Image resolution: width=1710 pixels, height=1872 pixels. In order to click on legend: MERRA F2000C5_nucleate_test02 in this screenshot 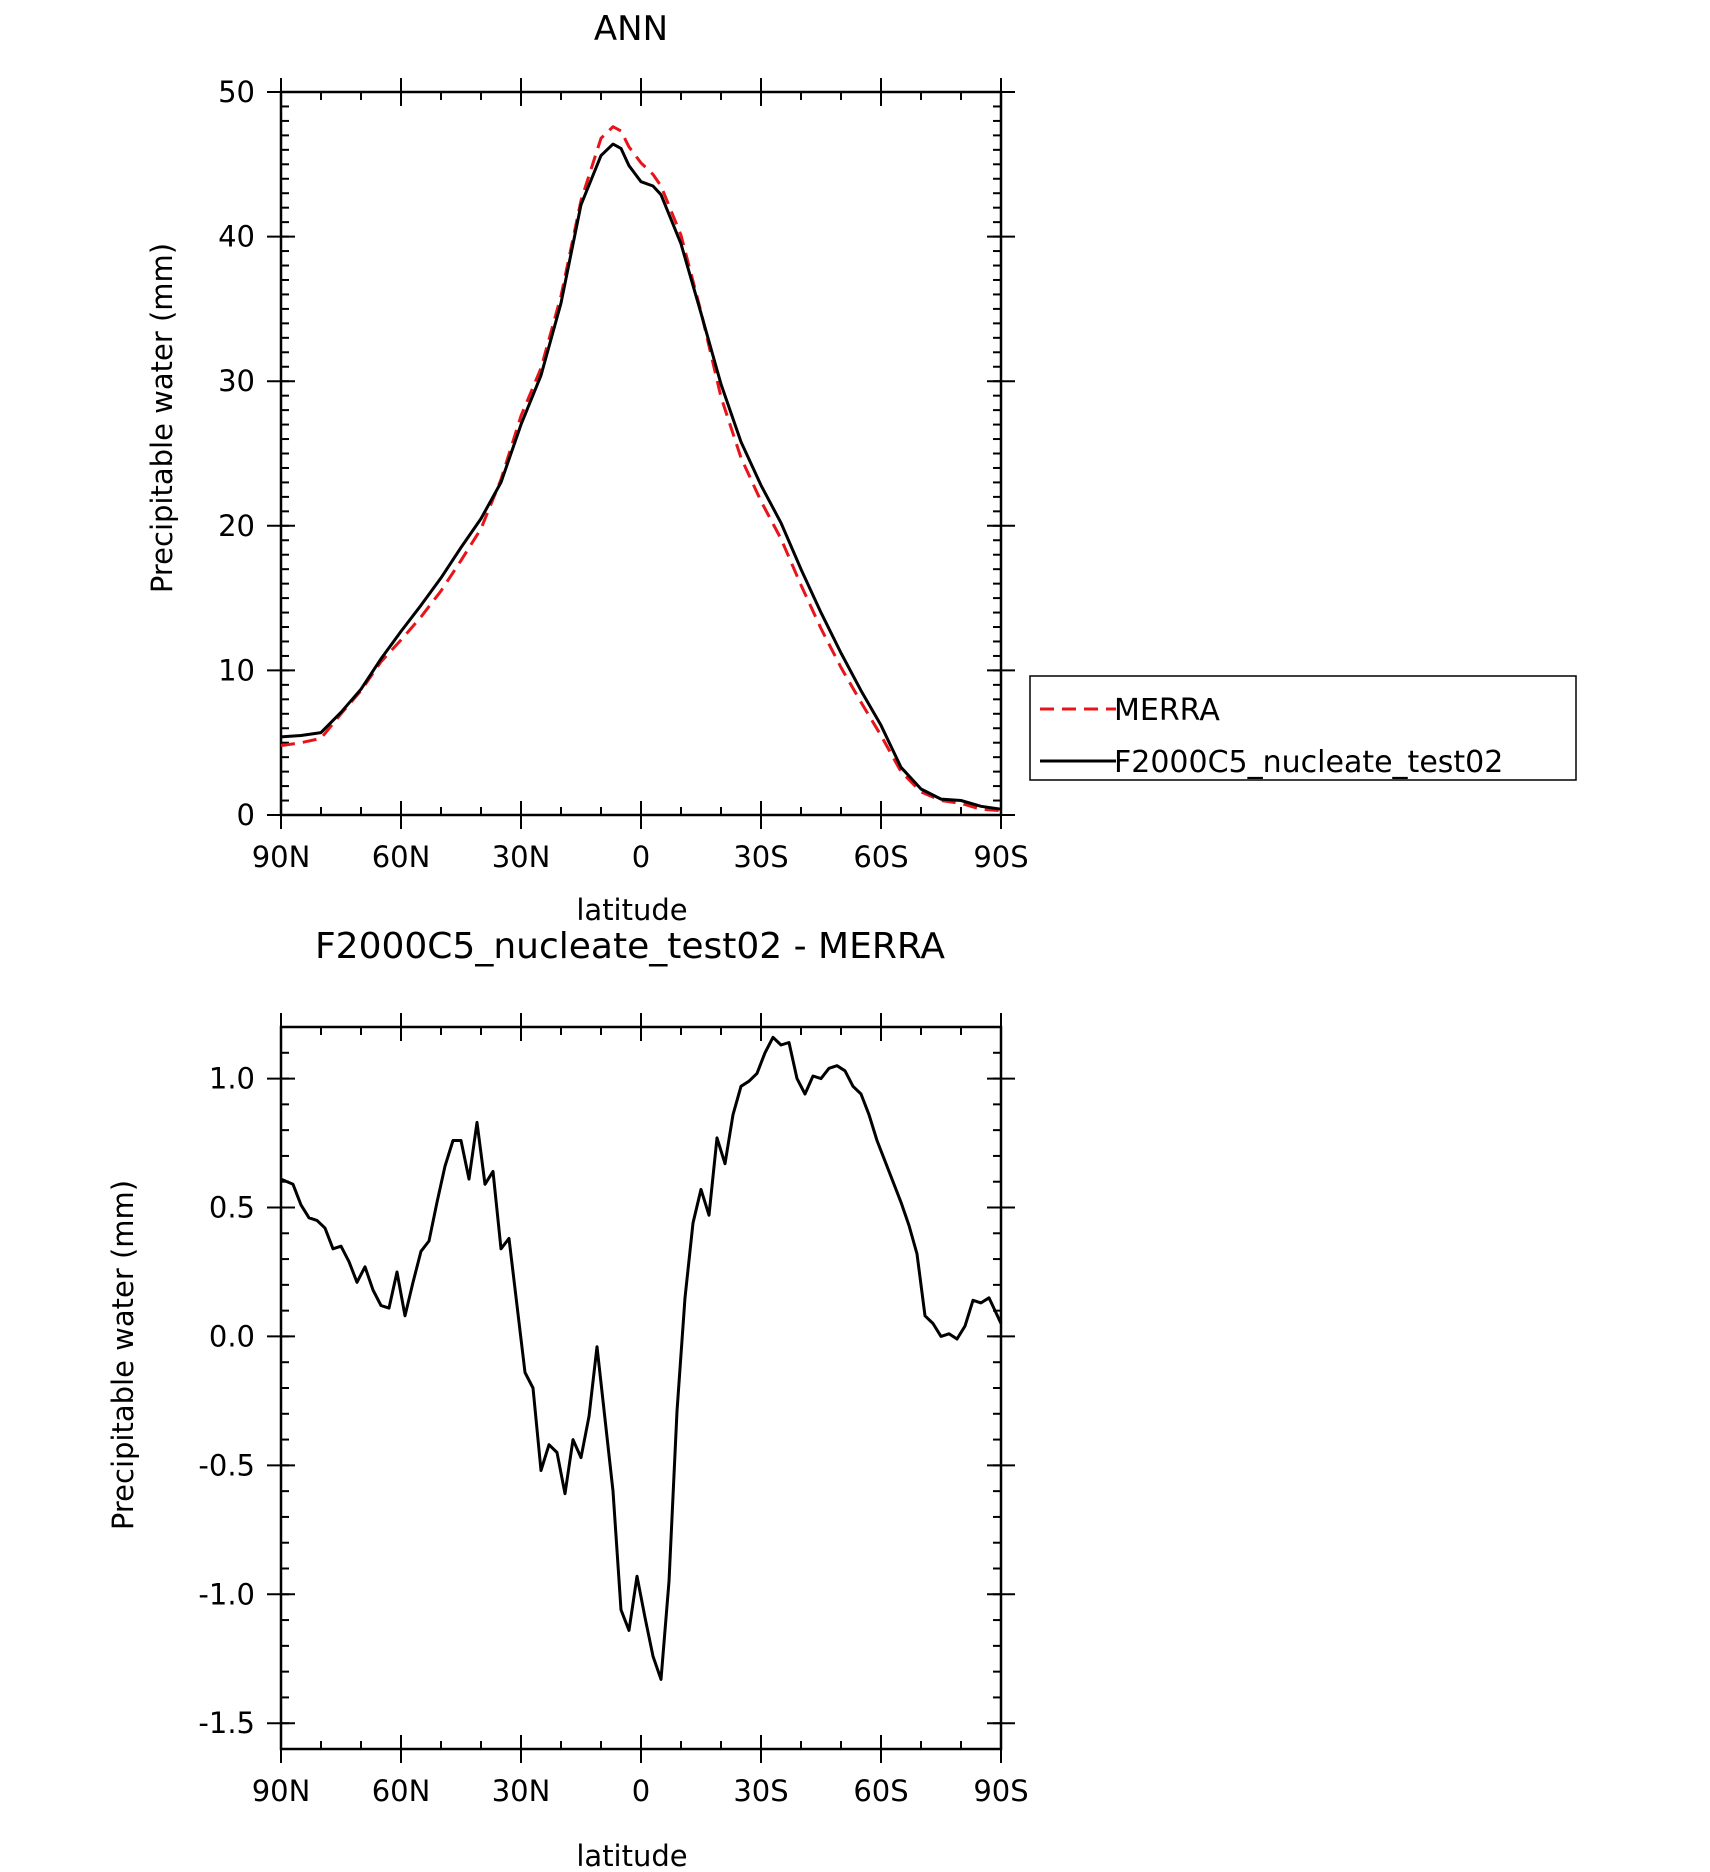, I will do `click(1303, 728)`.